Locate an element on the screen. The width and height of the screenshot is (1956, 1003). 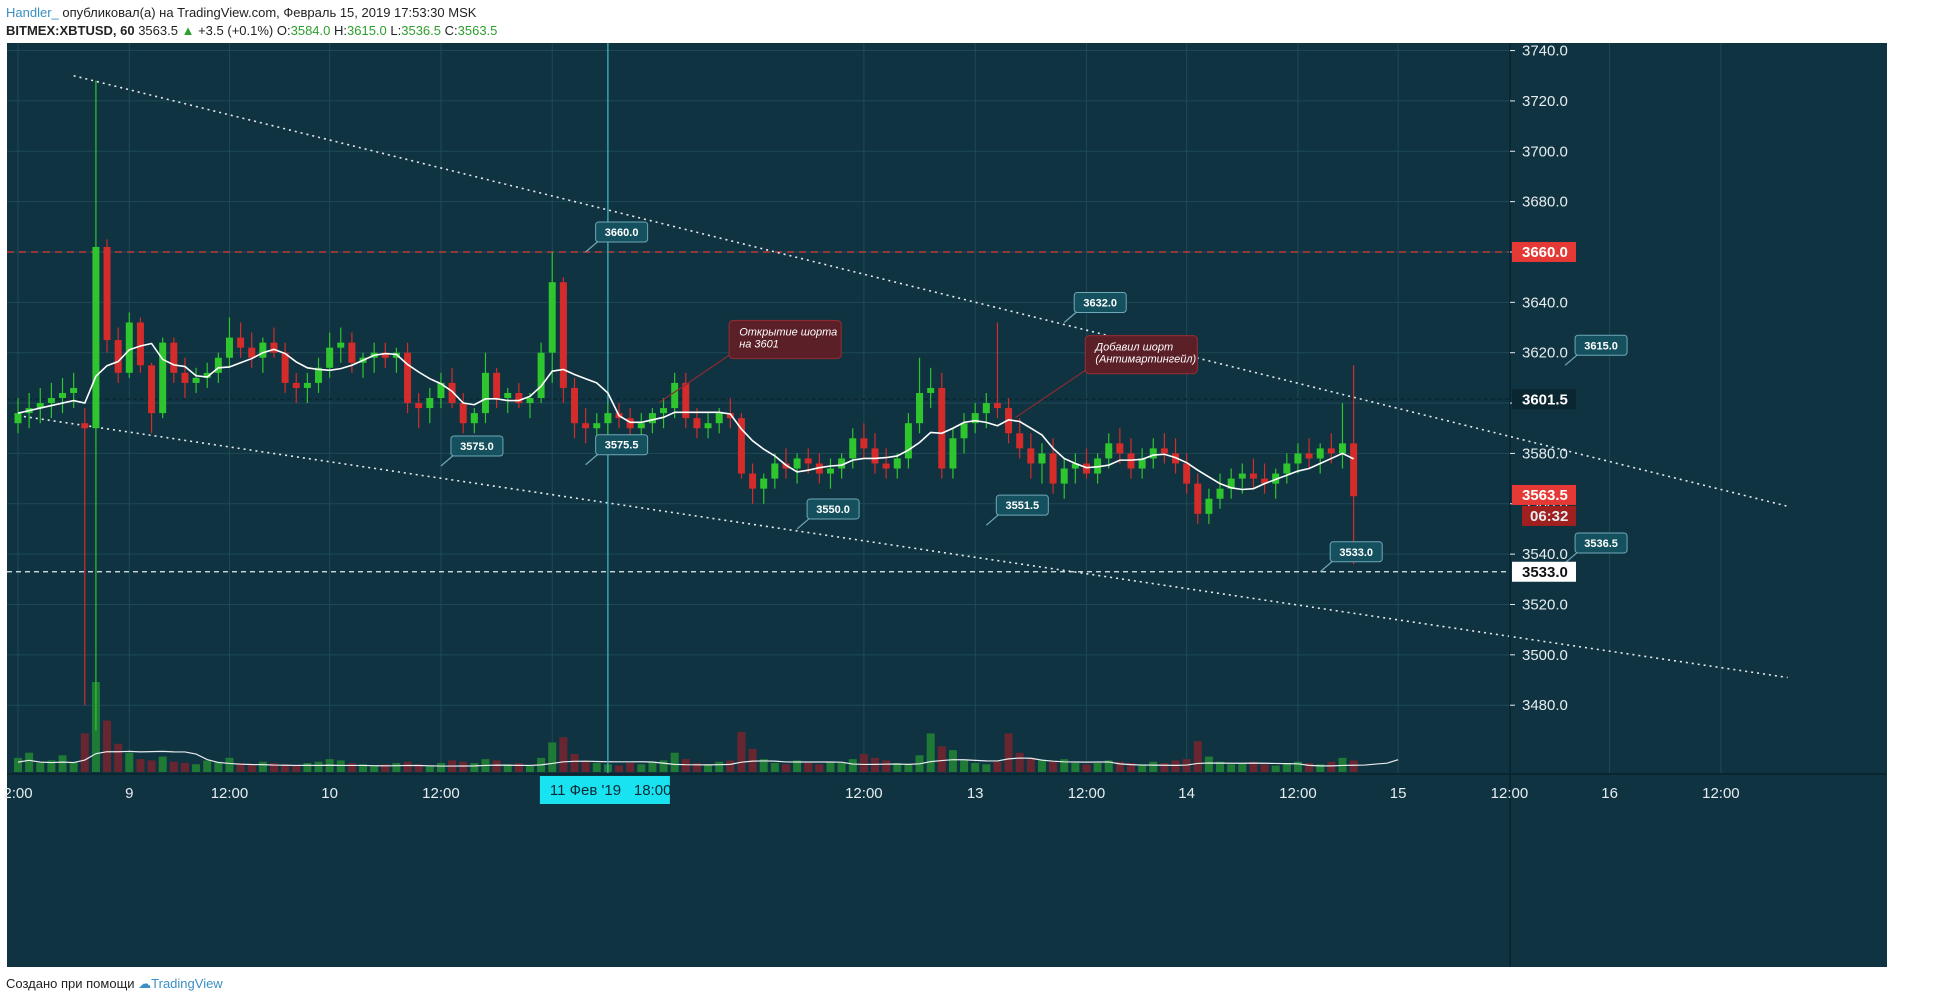
price-tick-label: 3740.0 is located at coordinates (1545, 51).